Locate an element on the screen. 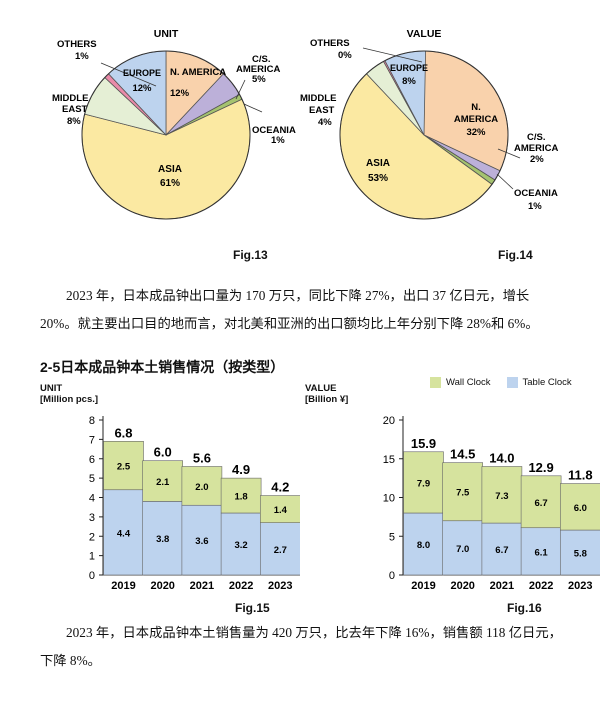 This screenshot has width=600, height=703. fig15-ytick-label: 5 is located at coordinates (92, 479).